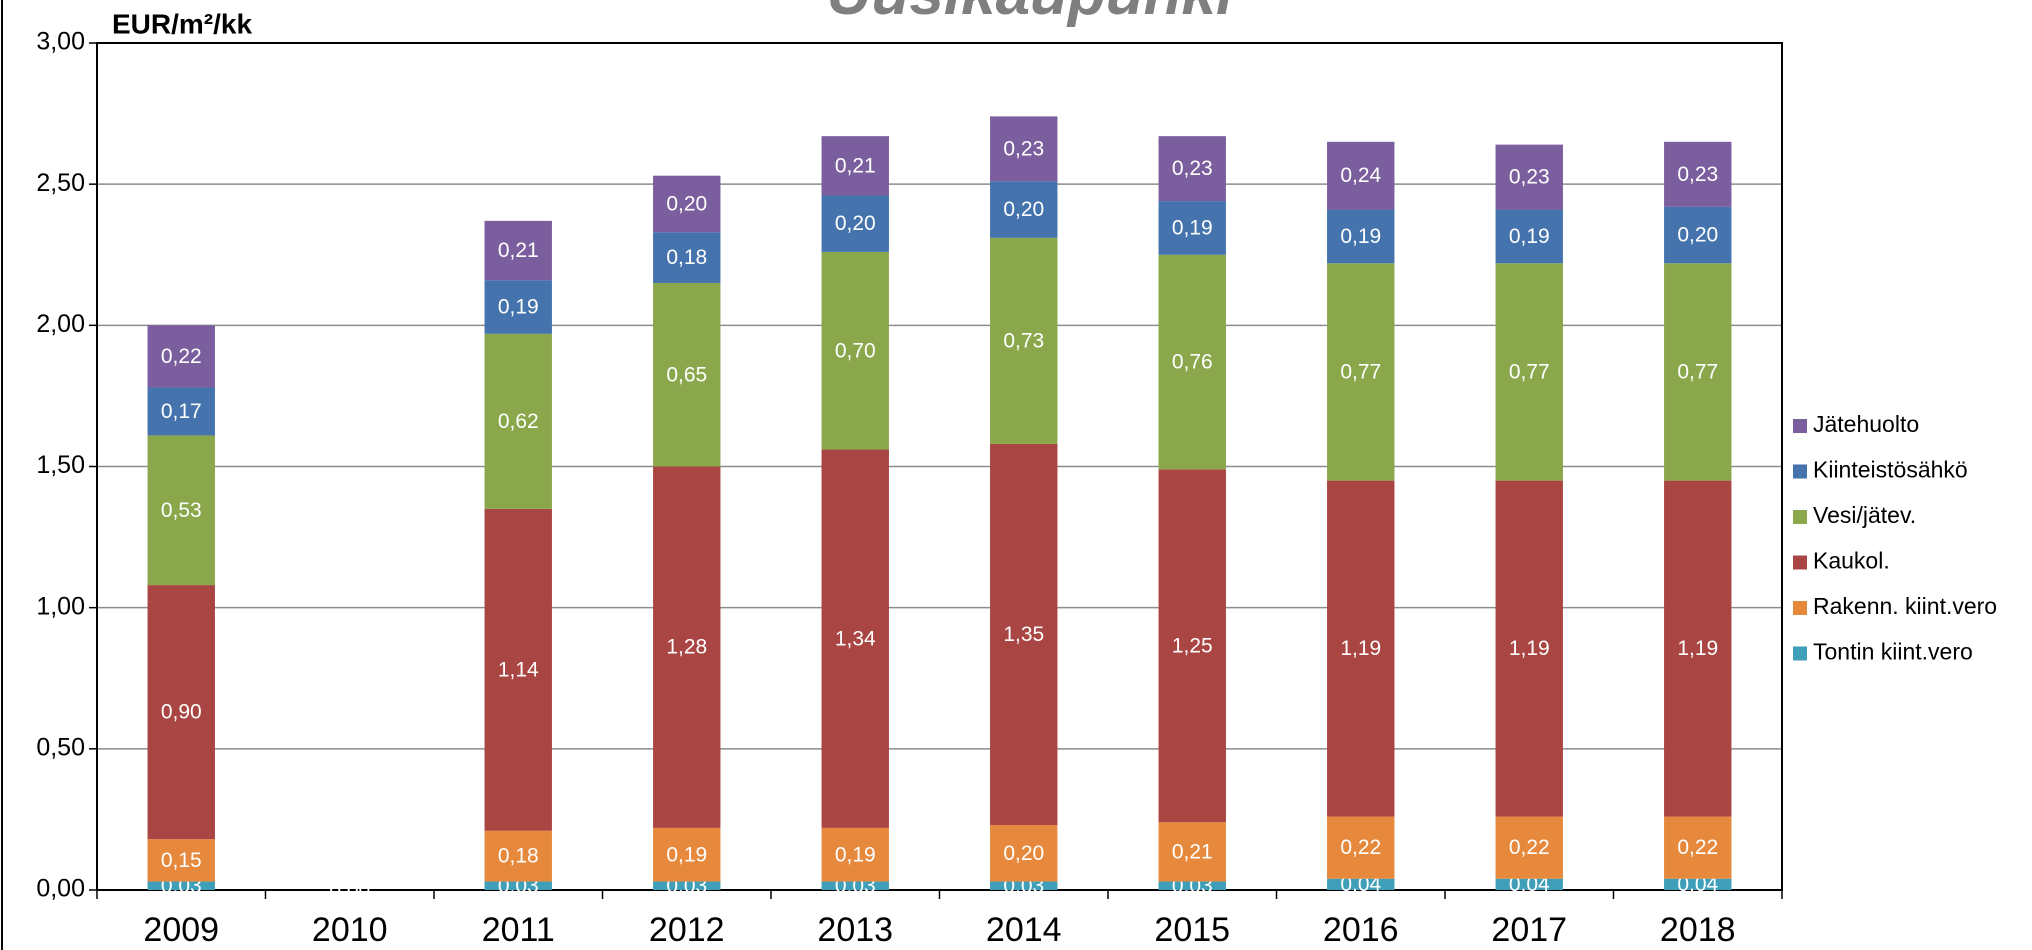 The height and width of the screenshot is (950, 2032). I want to click on legend-label: Jätehuolto, so click(1866, 424).